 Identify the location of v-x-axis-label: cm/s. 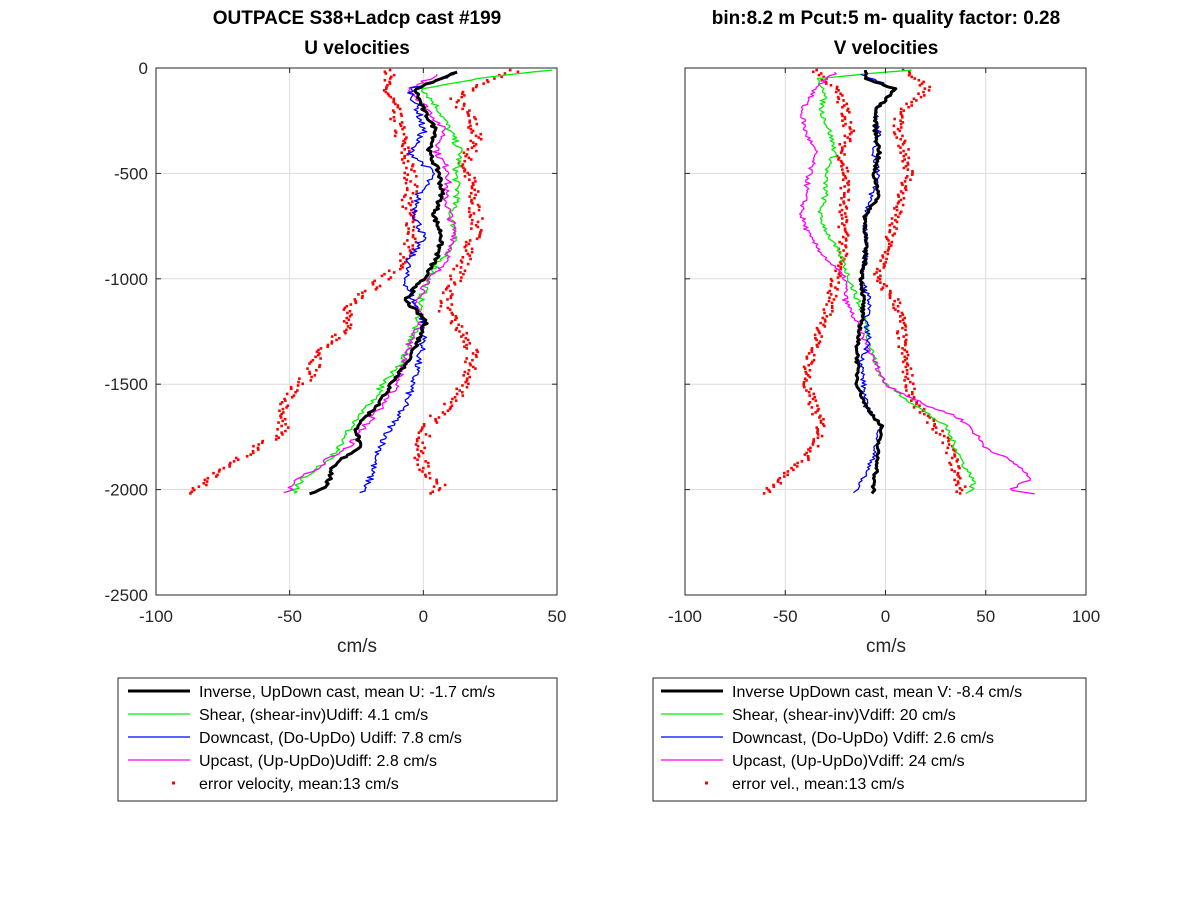
(886, 646).